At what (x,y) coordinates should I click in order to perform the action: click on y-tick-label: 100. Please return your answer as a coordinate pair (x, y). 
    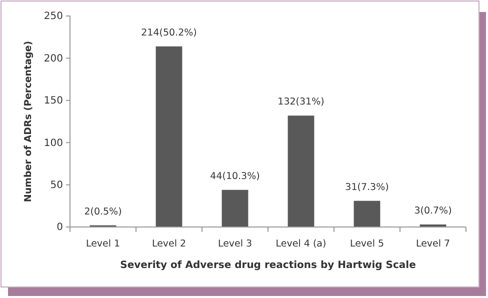
    Looking at the image, I should click on (53, 143).